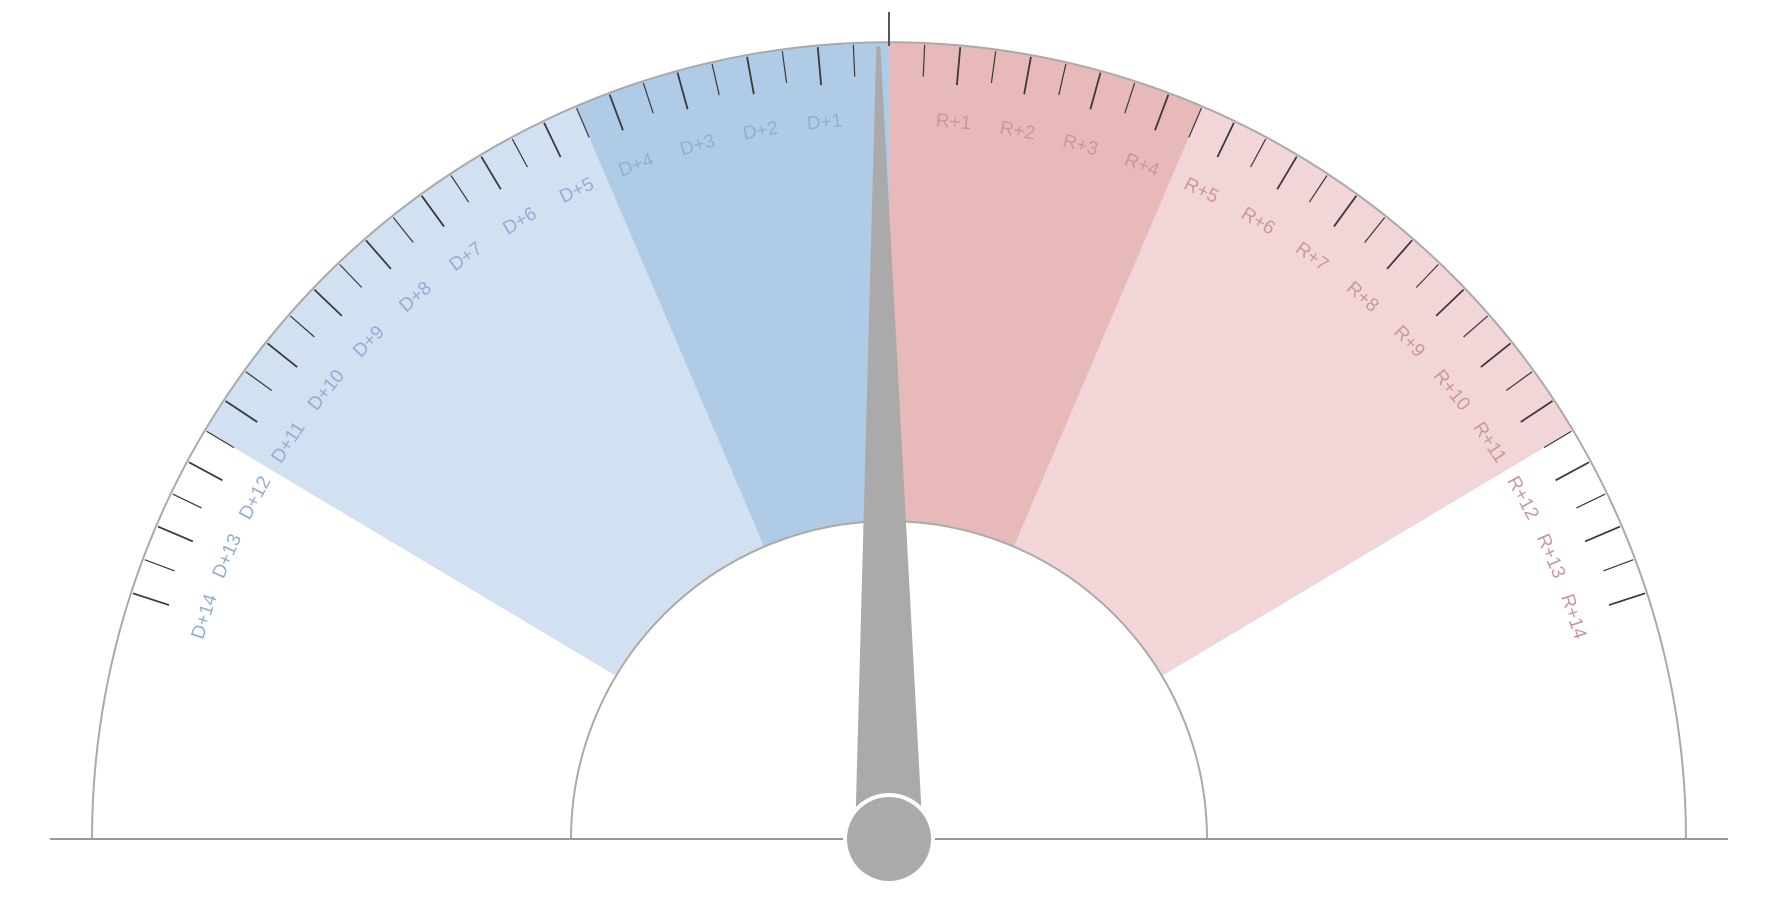  What do you see at coordinates (1573, 617) in the screenshot?
I see `tick-label: R+14` at bounding box center [1573, 617].